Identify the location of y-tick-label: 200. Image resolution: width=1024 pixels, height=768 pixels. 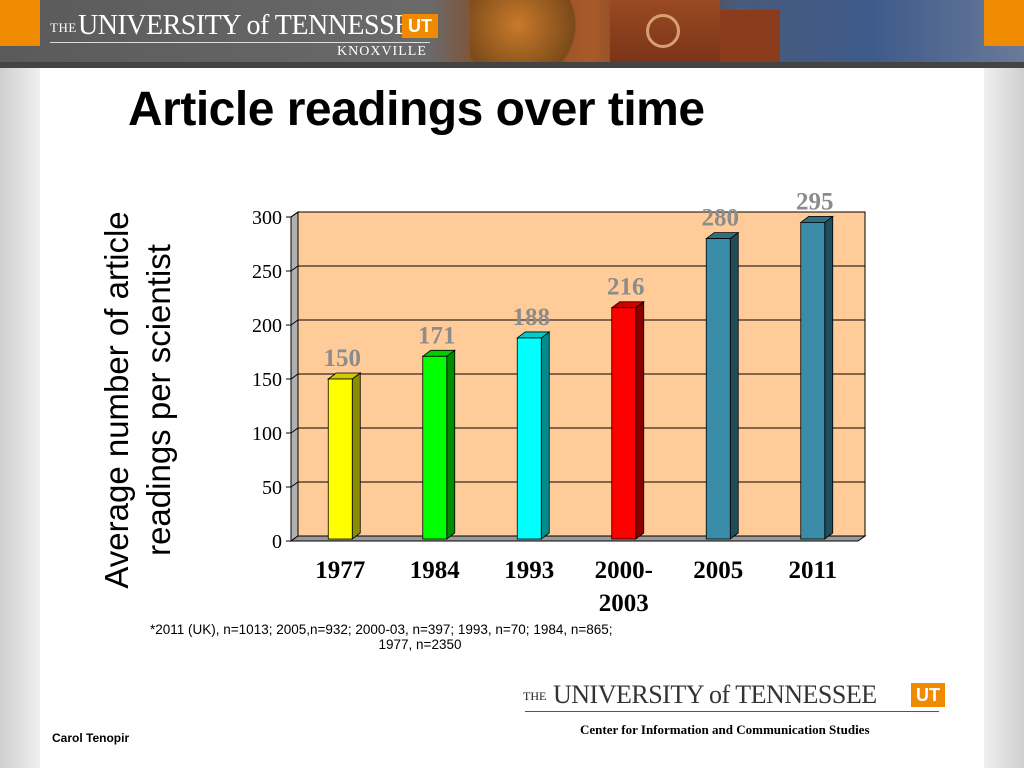
(267, 326).